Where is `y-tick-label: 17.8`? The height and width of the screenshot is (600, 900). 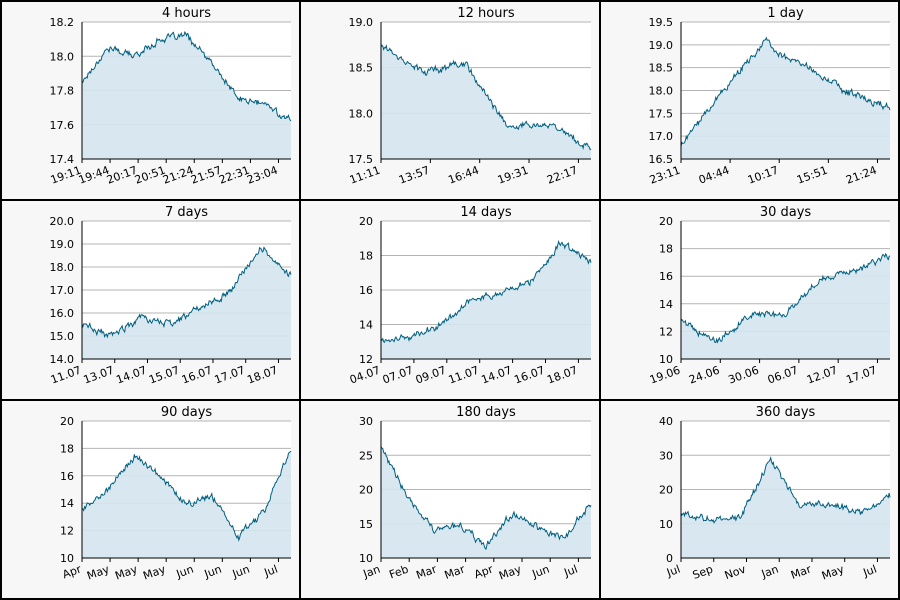
y-tick-label: 17.8 is located at coordinates (62, 91).